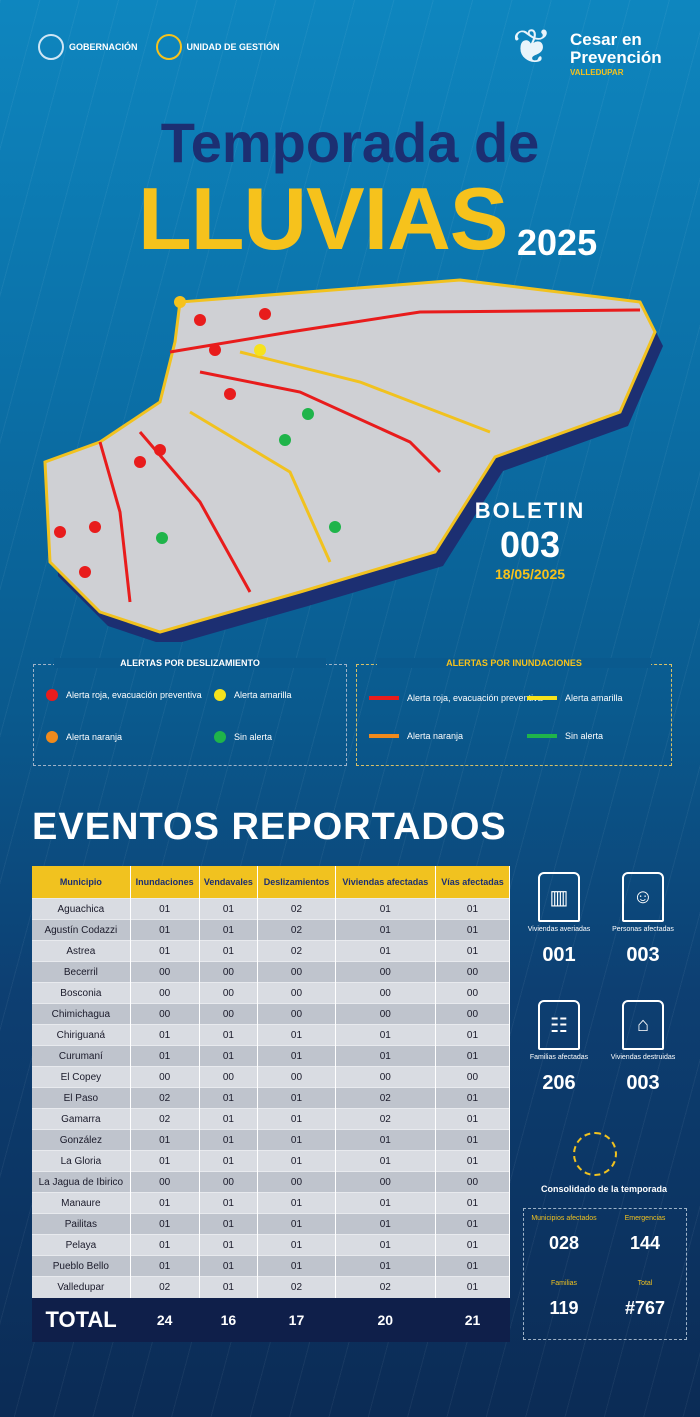  I want to click on table-row: González 01 01 01 01 01, so click(271, 1140).